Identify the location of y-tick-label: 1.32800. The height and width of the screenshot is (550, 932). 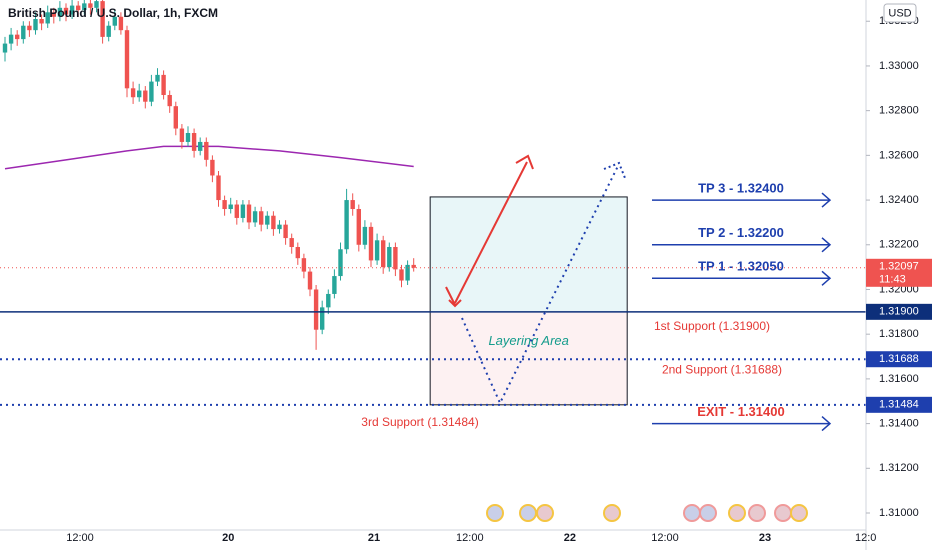
(899, 111).